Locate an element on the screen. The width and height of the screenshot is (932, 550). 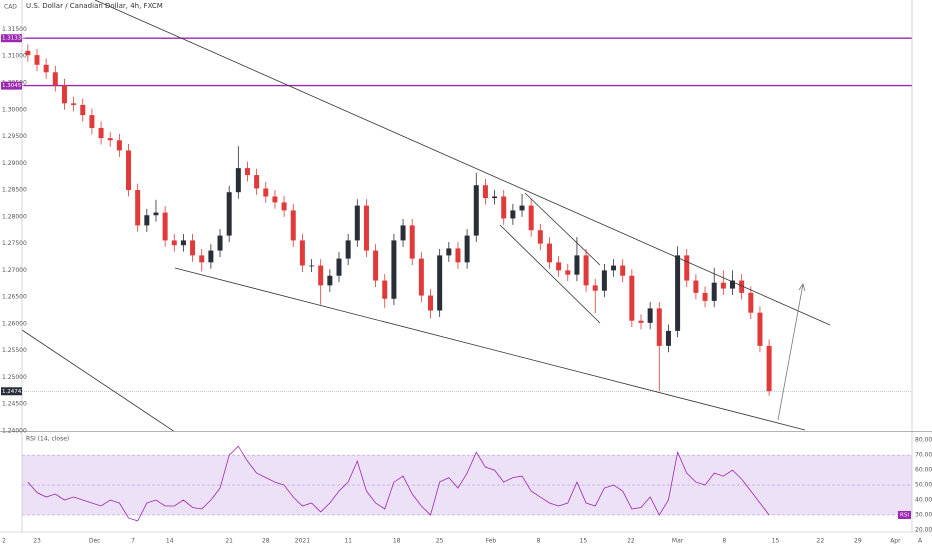
y-tick-label: 1.26000 is located at coordinates (14, 323).